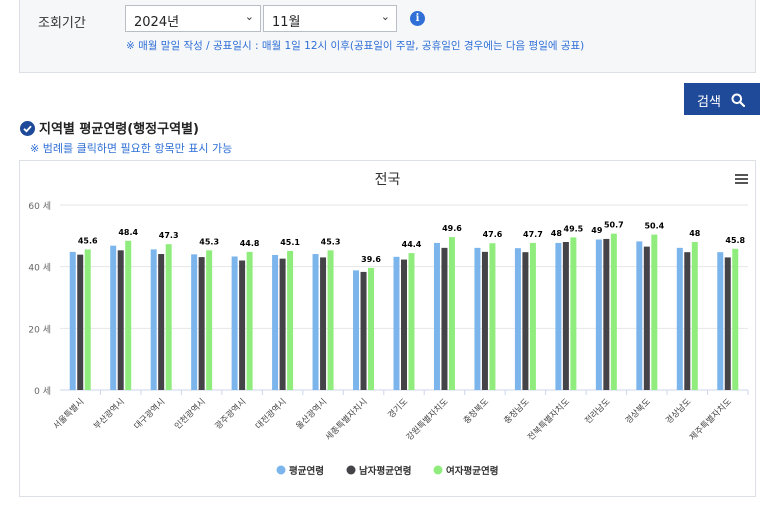  What do you see at coordinates (385, 16) in the screenshot?
I see `chevron-down-icon: ⌄` at bounding box center [385, 16].